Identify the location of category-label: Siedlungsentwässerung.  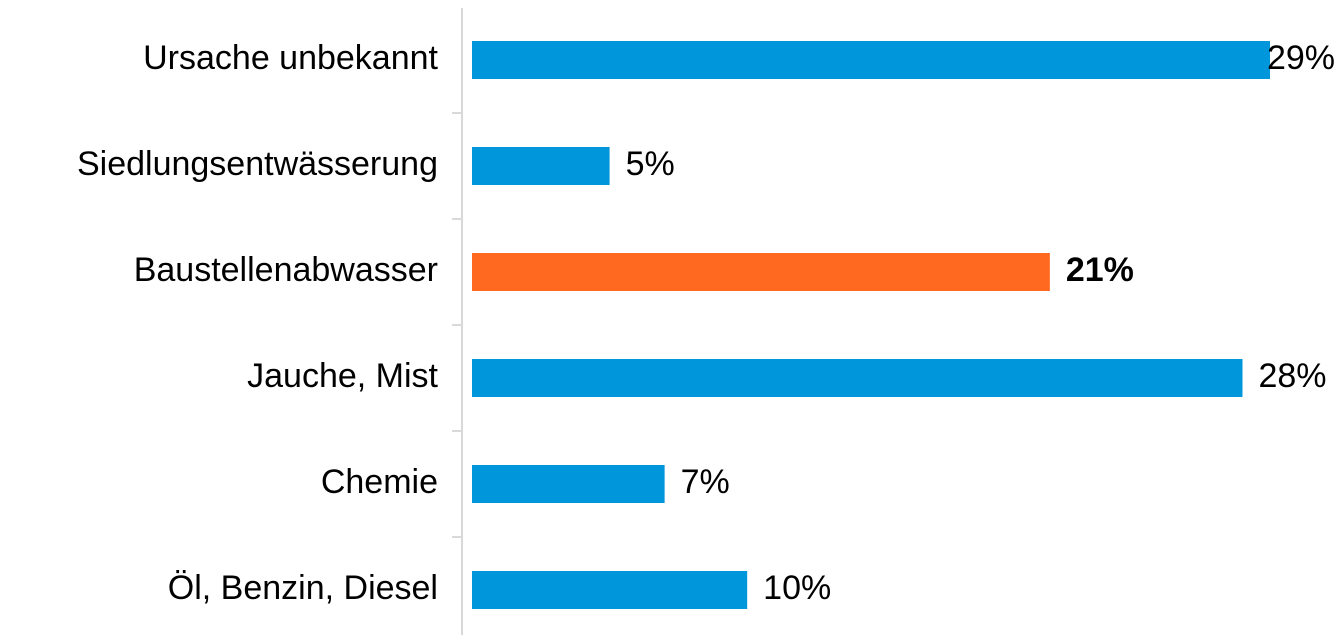
(257, 164).